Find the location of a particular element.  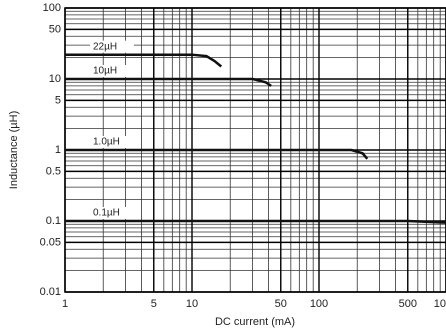

x-axis-title: DC current (mA) is located at coordinates (255, 322).